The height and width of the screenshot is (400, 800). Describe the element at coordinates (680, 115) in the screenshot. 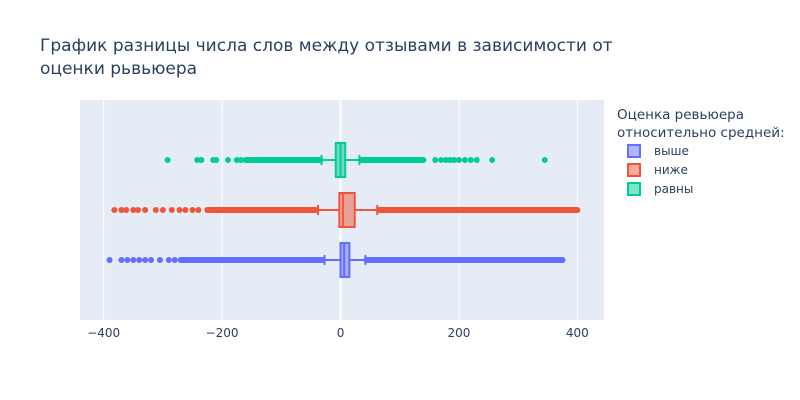

I see `legend-title-line-1: Оценка ревьюера` at that location.